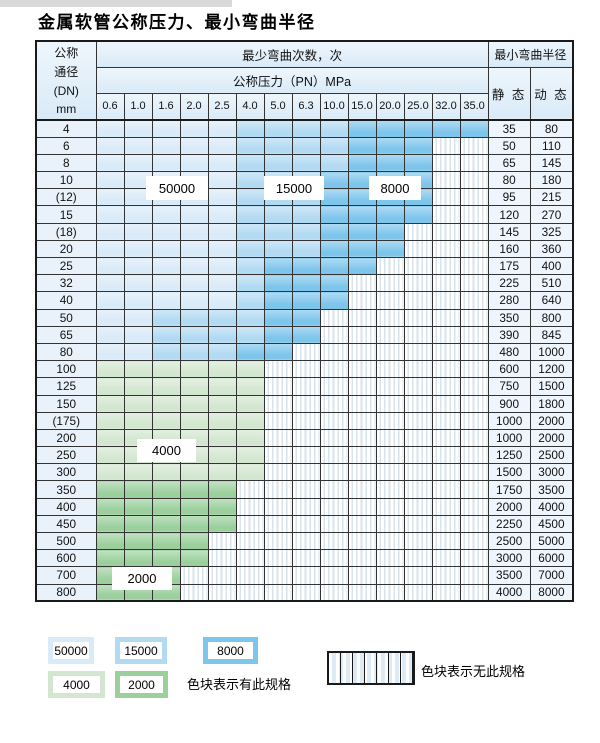 The image size is (600, 743). What do you see at coordinates (66, 592) in the screenshot?
I see `dn-value: 800` at bounding box center [66, 592].